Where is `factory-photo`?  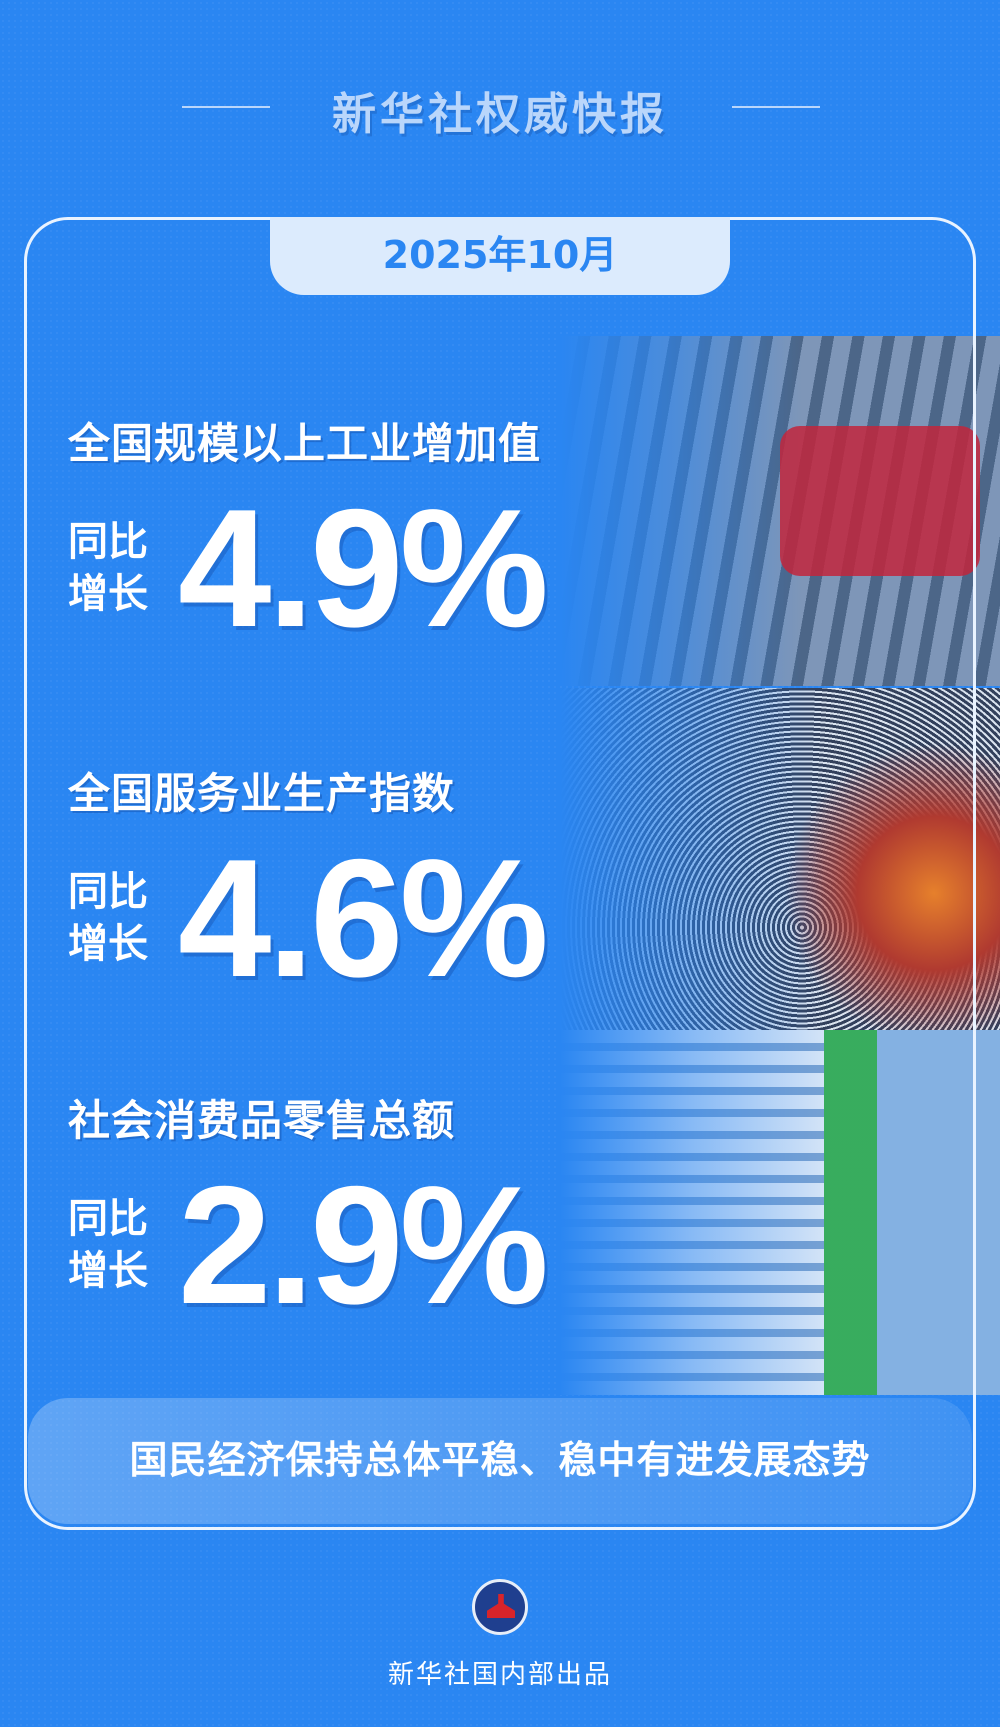 factory-photo is located at coordinates (780, 511).